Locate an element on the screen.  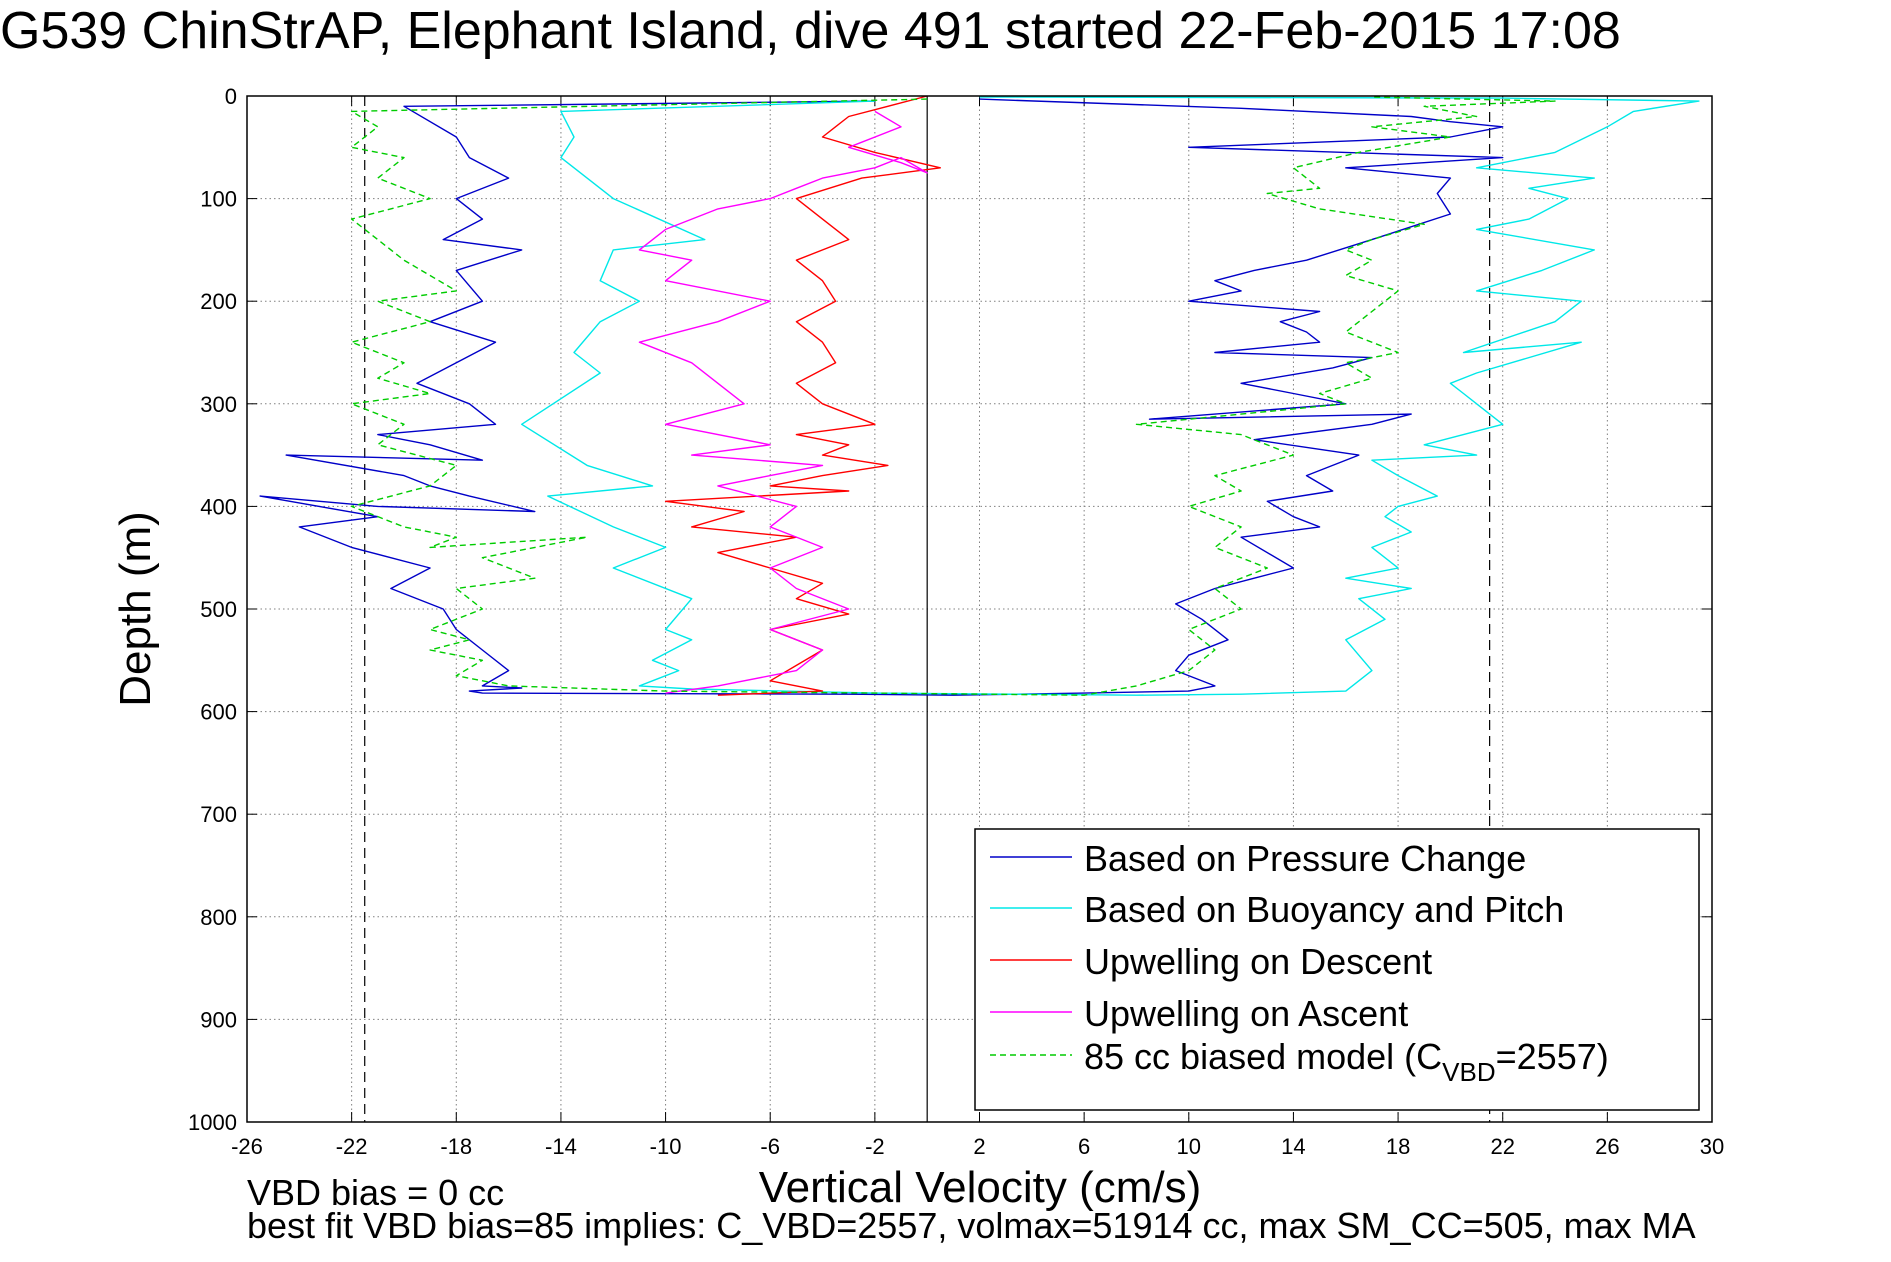
x-tick-label: -2 is located at coordinates (875, 1146).